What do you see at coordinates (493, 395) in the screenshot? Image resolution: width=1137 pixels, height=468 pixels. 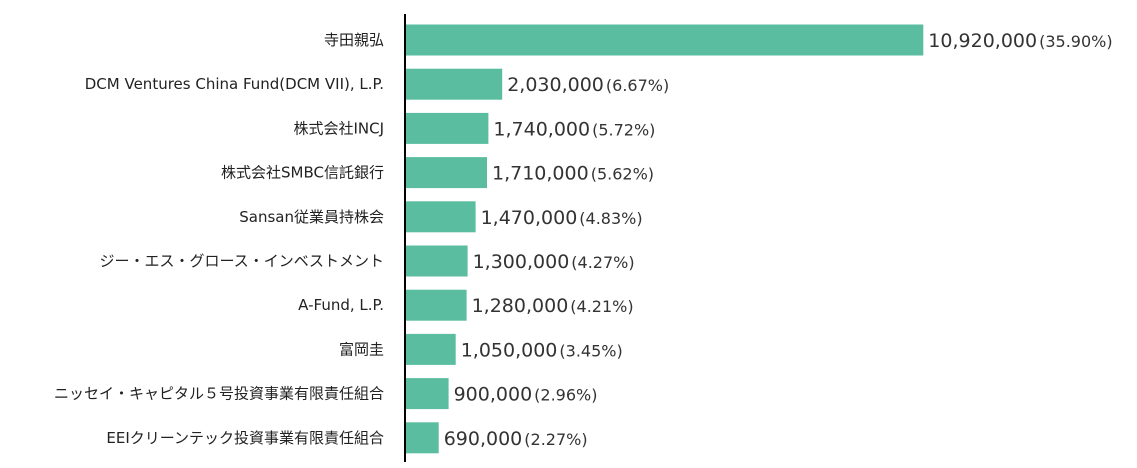 I see `value-number-8: 900,000` at bounding box center [493, 395].